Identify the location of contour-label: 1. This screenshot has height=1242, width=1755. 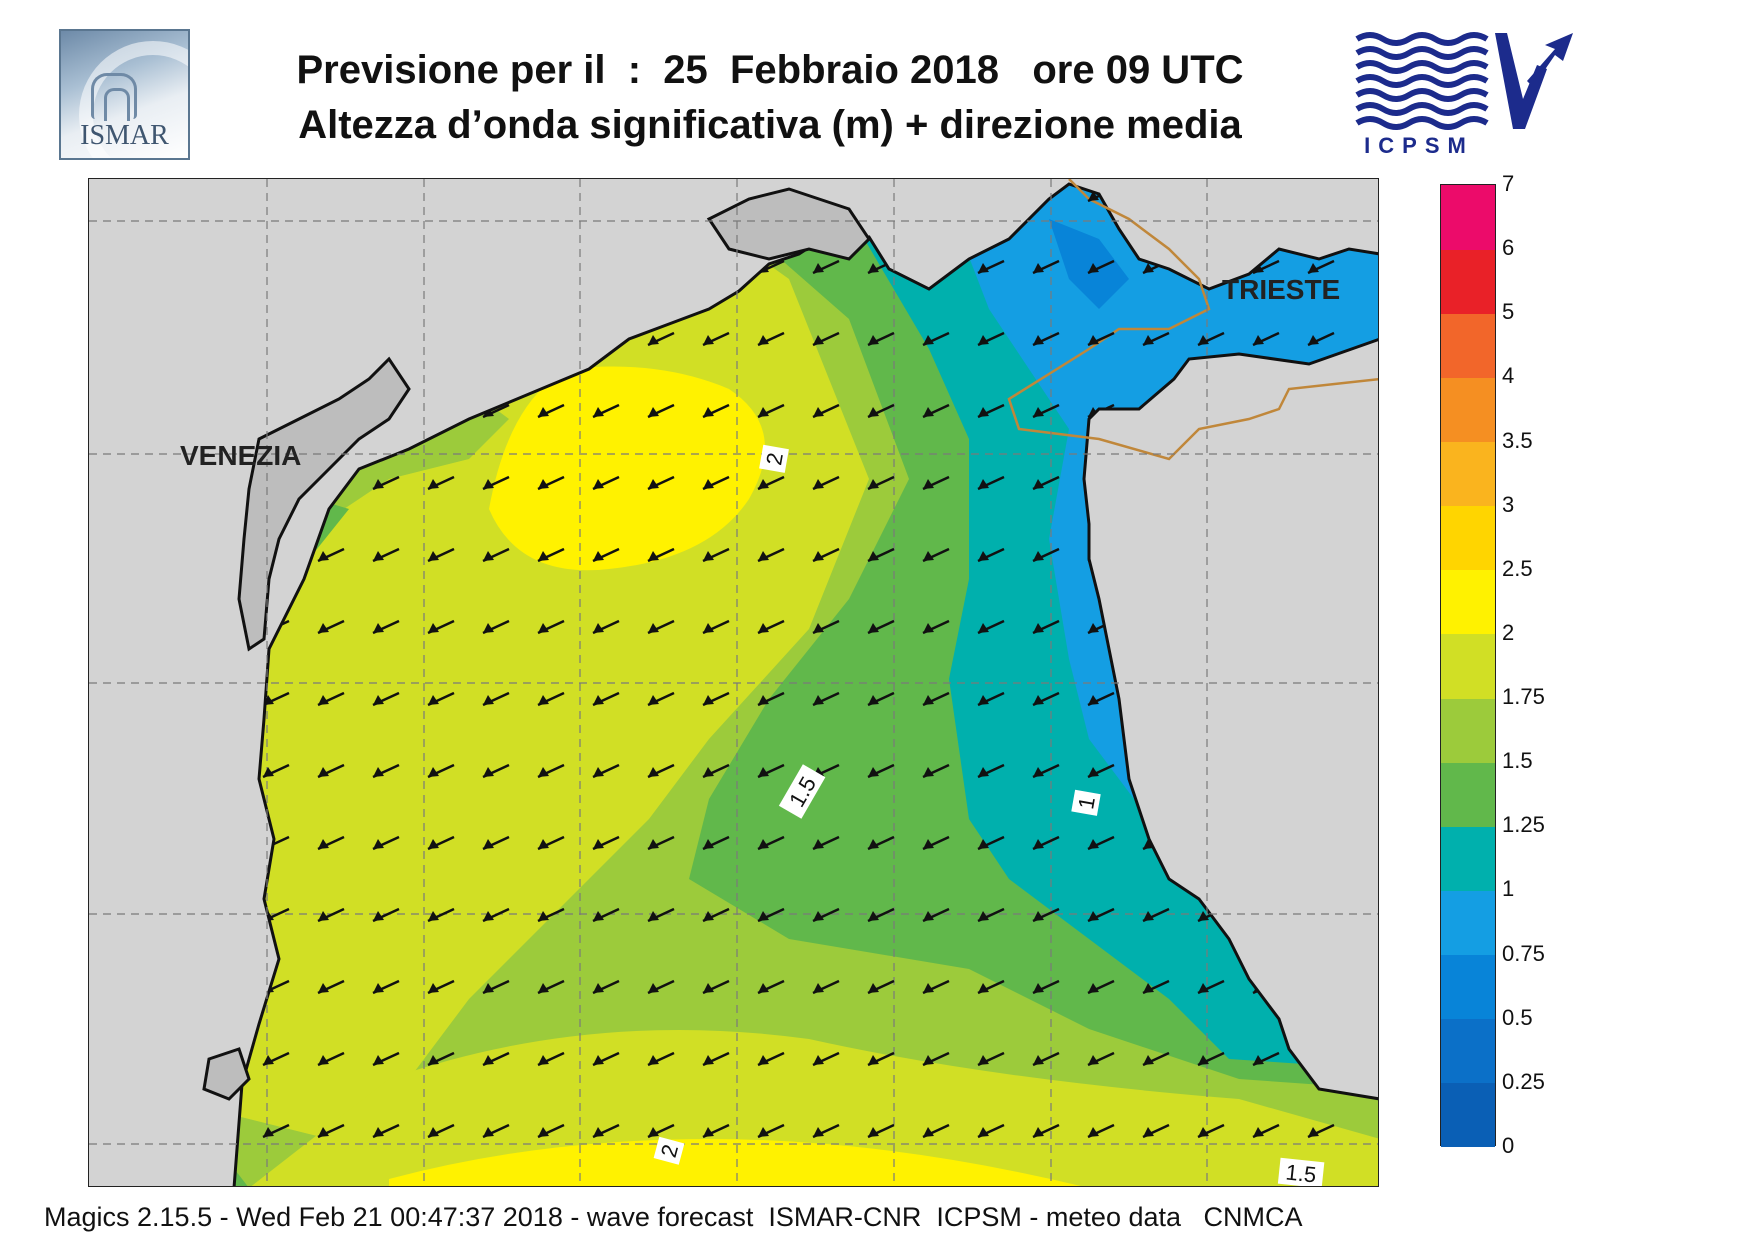
(1086, 803).